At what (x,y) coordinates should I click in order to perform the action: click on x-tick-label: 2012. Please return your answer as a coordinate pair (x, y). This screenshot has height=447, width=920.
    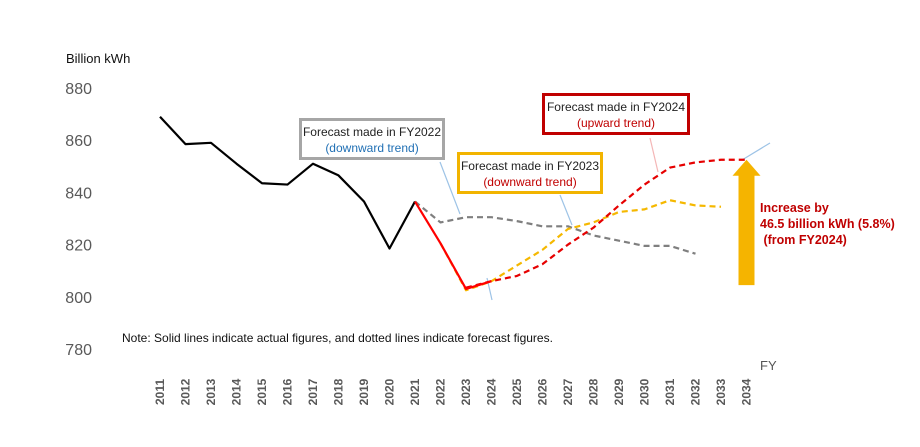
    Looking at the image, I should click on (186, 391).